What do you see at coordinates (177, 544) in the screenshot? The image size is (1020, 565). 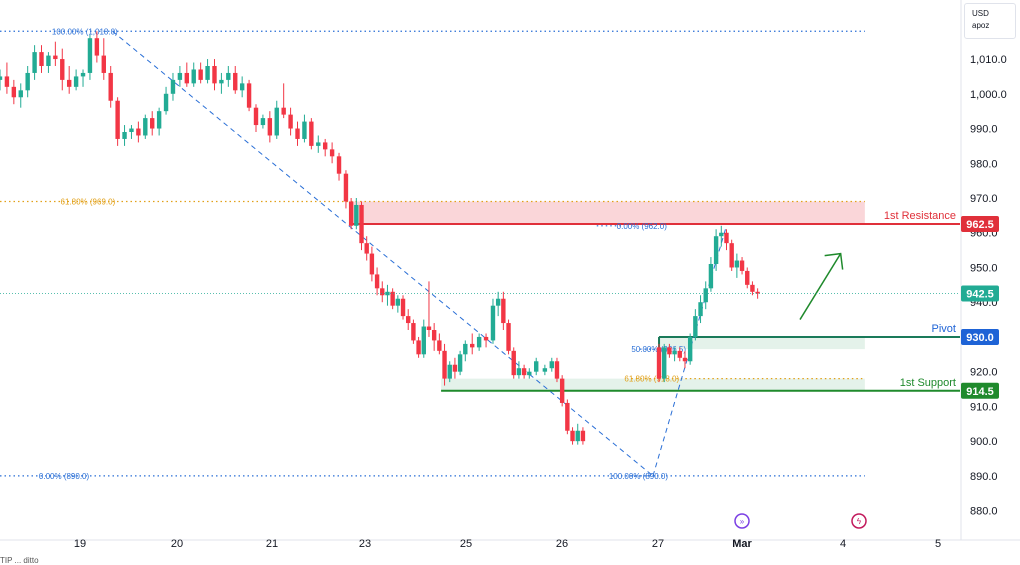 I see `x-tick-label: 20` at bounding box center [177, 544].